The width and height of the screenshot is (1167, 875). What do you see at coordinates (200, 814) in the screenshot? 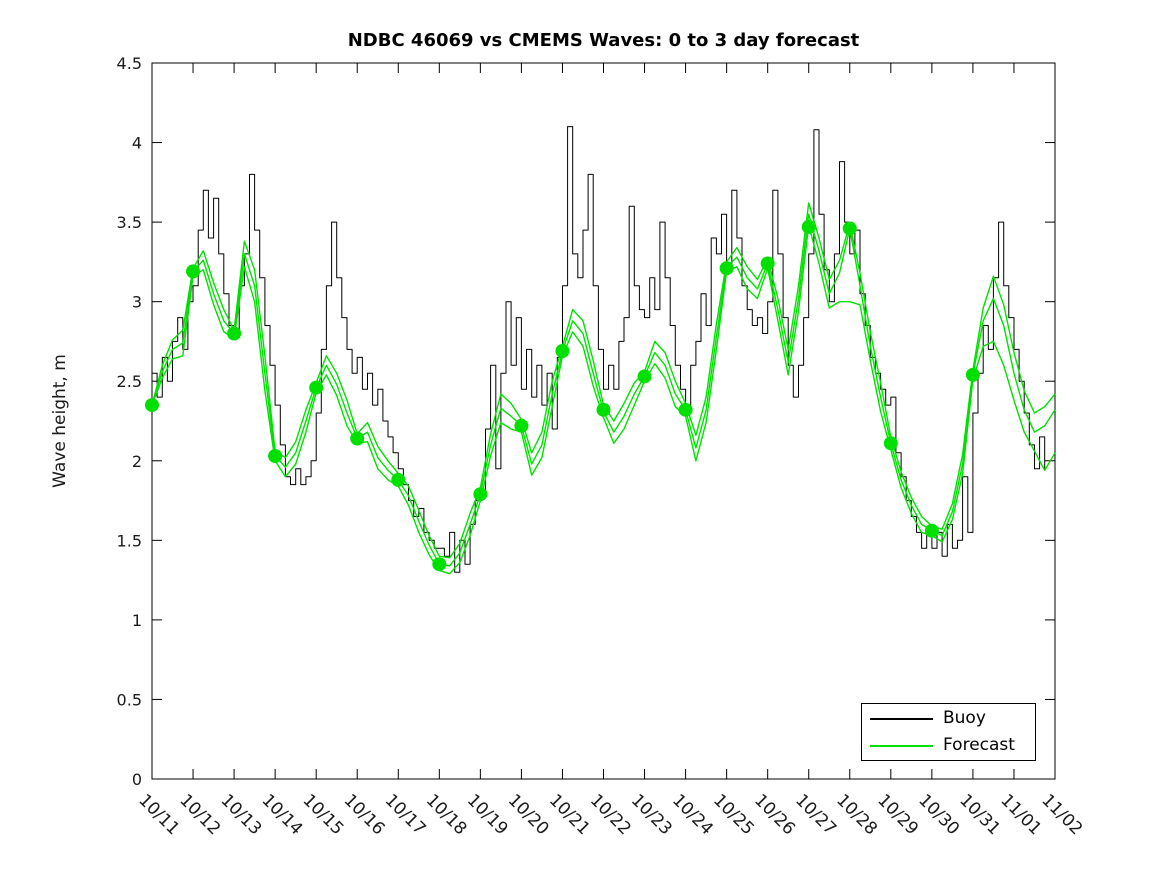
I see `x-tick-label: 10/12` at bounding box center [200, 814].